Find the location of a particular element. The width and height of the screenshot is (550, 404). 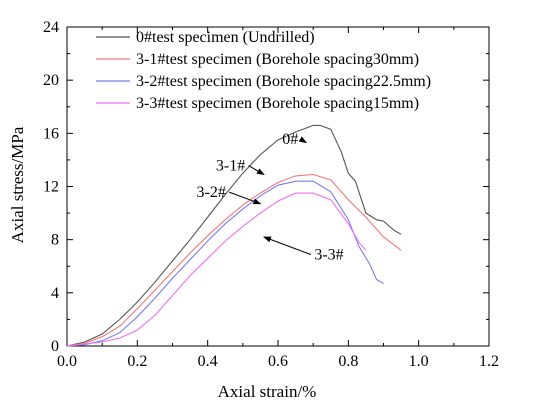

y-tick-label: 16 is located at coordinates (51, 133).